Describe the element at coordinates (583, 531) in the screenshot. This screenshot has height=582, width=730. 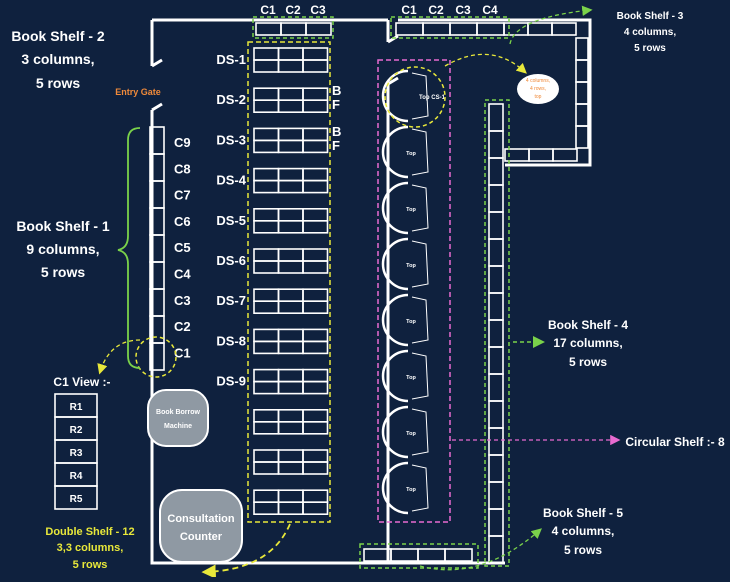
I see `bs5-columns: 4 columns,` at that location.